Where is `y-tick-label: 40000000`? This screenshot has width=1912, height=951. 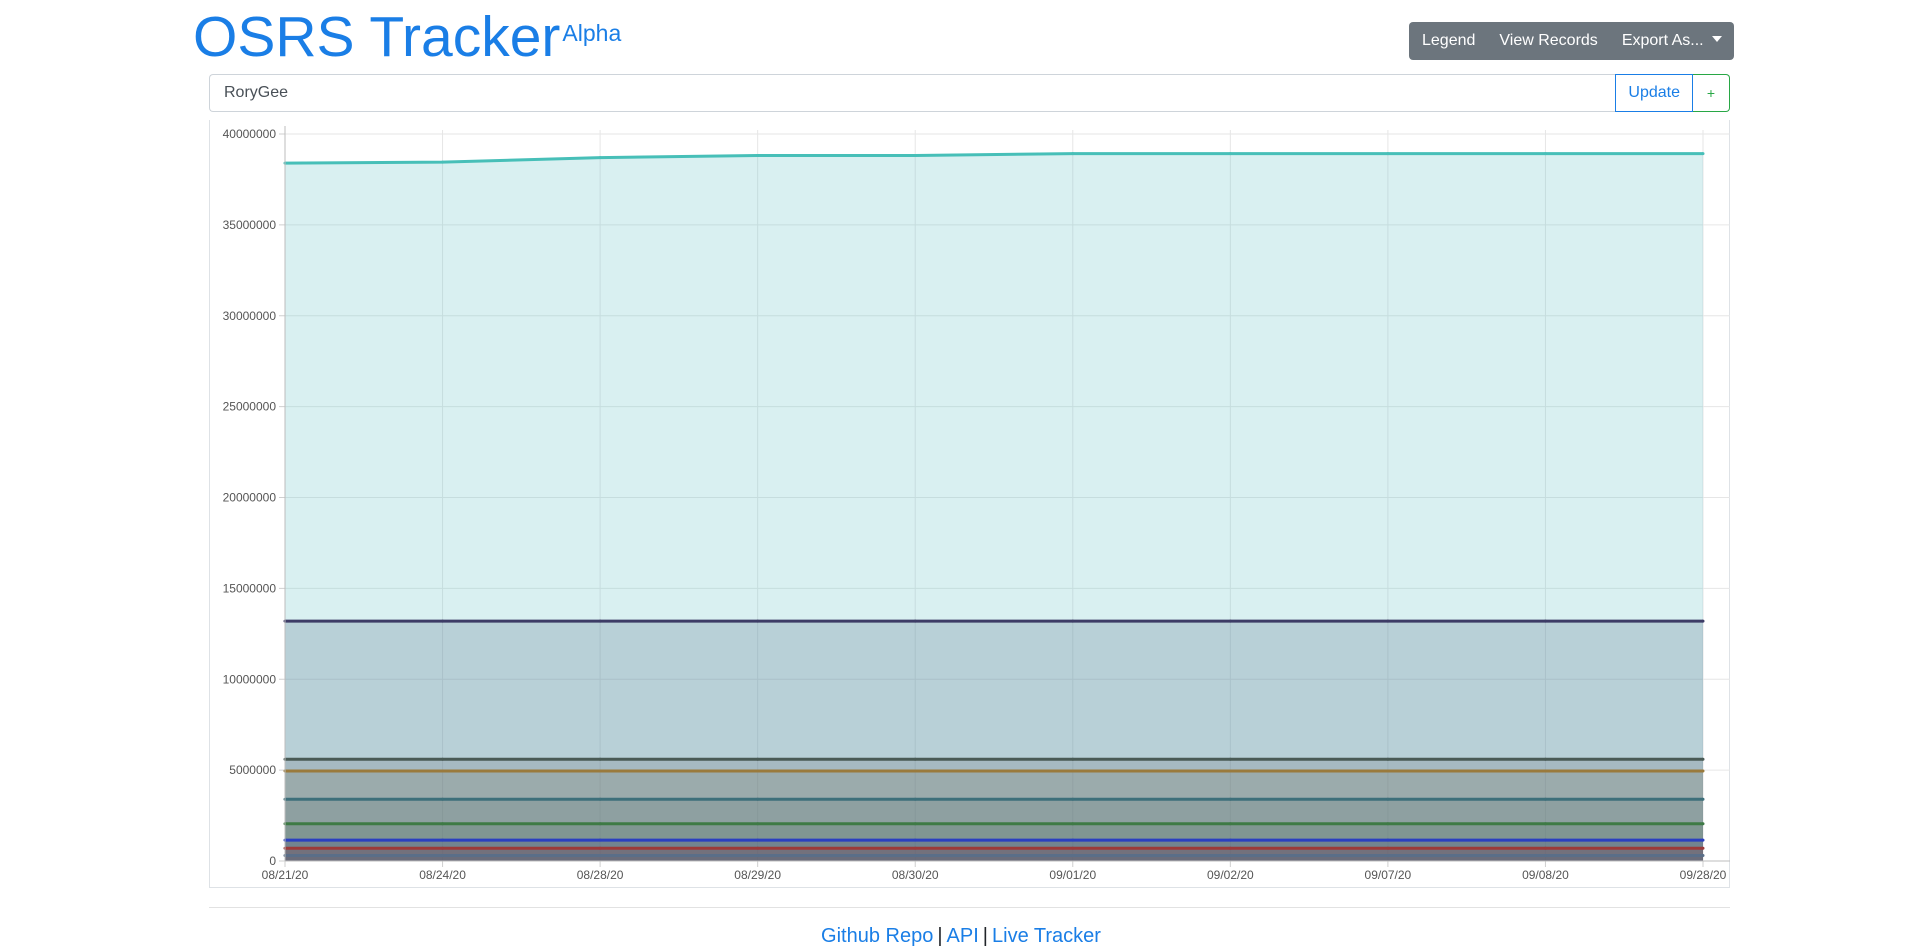 y-tick-label: 40000000 is located at coordinates (250, 134).